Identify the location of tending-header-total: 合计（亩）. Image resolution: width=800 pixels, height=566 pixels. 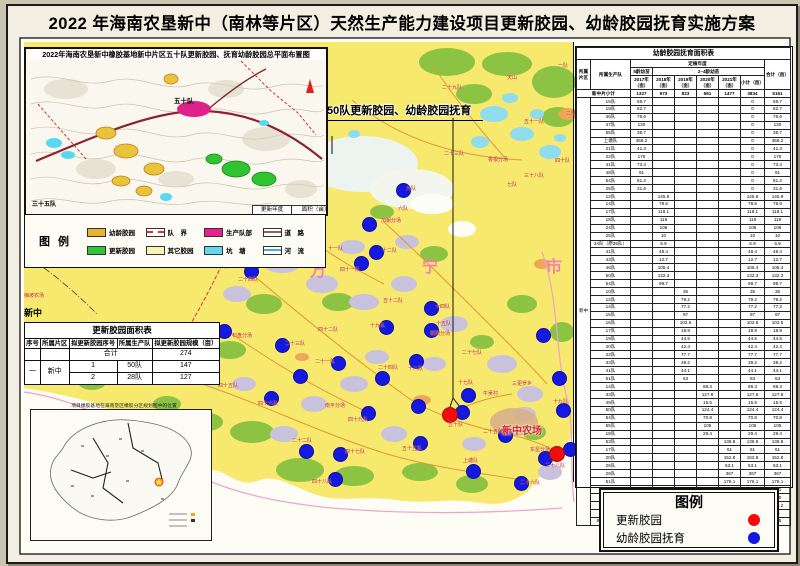
(777, 74).